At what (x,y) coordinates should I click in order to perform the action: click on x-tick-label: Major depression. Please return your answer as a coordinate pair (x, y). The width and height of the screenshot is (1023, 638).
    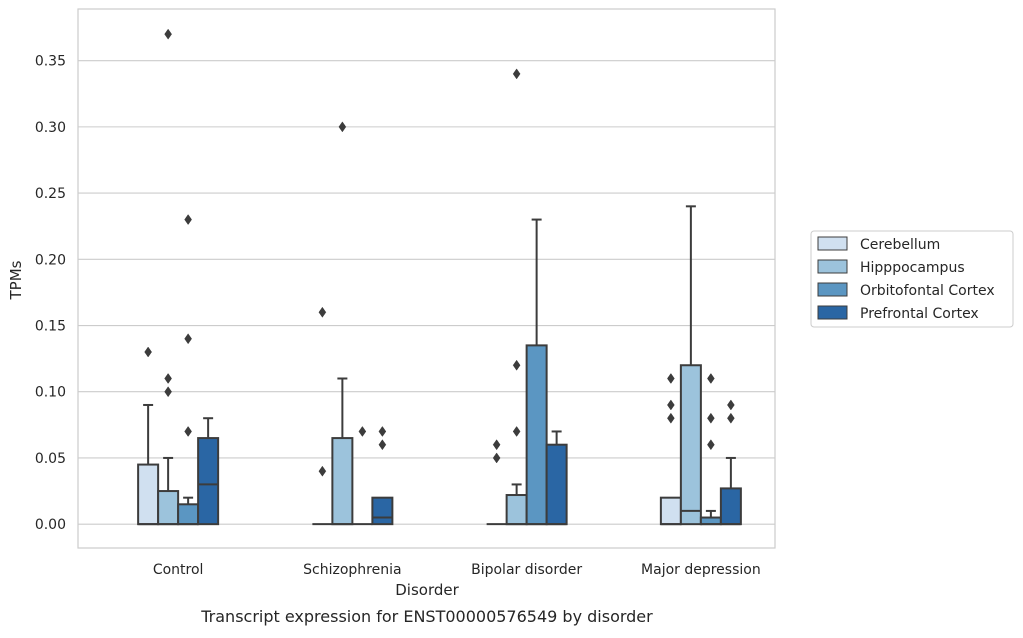
    Looking at the image, I should click on (701, 570).